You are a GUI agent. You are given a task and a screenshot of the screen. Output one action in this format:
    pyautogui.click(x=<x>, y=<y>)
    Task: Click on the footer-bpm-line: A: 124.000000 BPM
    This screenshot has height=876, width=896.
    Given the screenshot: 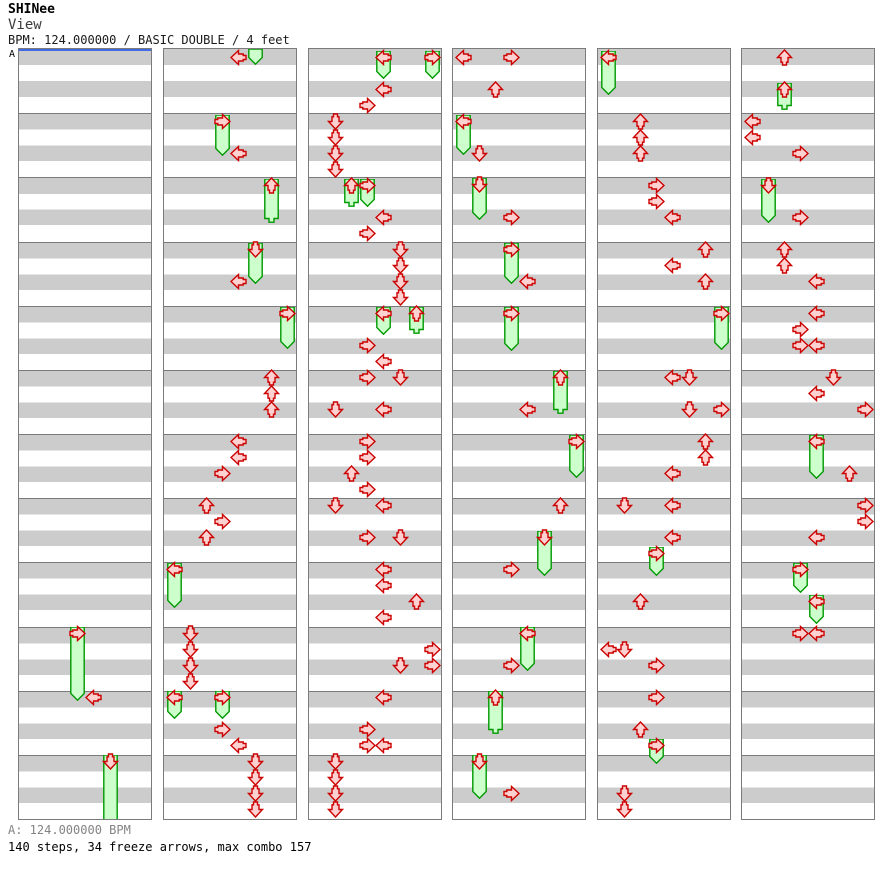 What is the action you would take?
    pyautogui.click(x=69, y=830)
    